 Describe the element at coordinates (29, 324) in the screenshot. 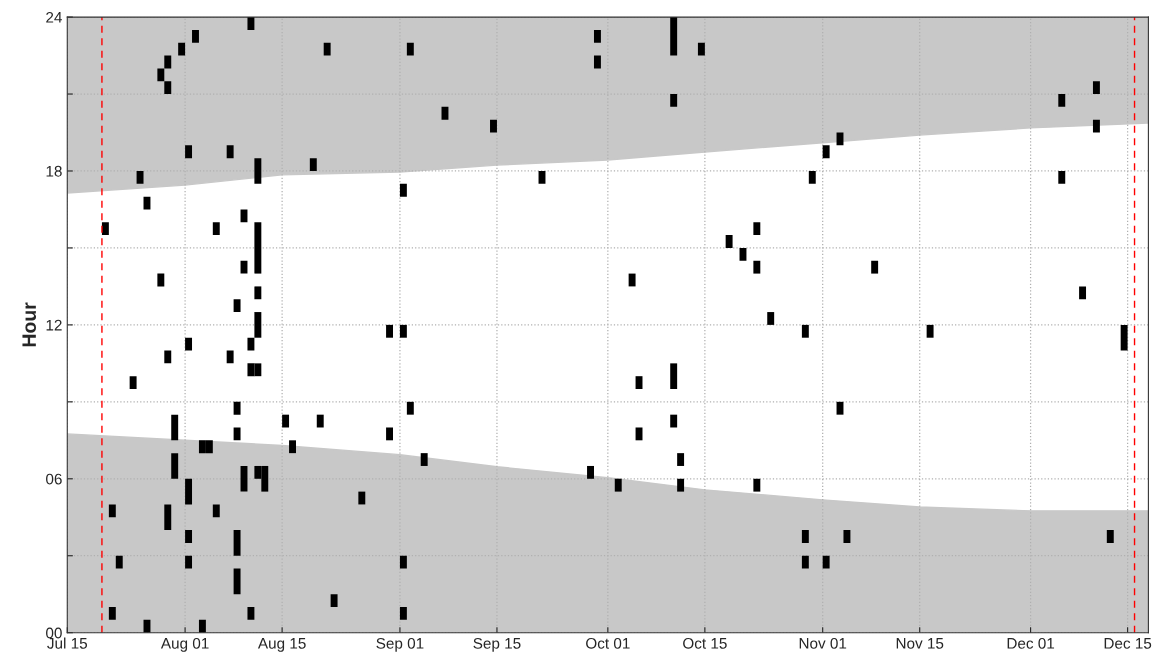

I see `y-axis-title: Hour` at that location.